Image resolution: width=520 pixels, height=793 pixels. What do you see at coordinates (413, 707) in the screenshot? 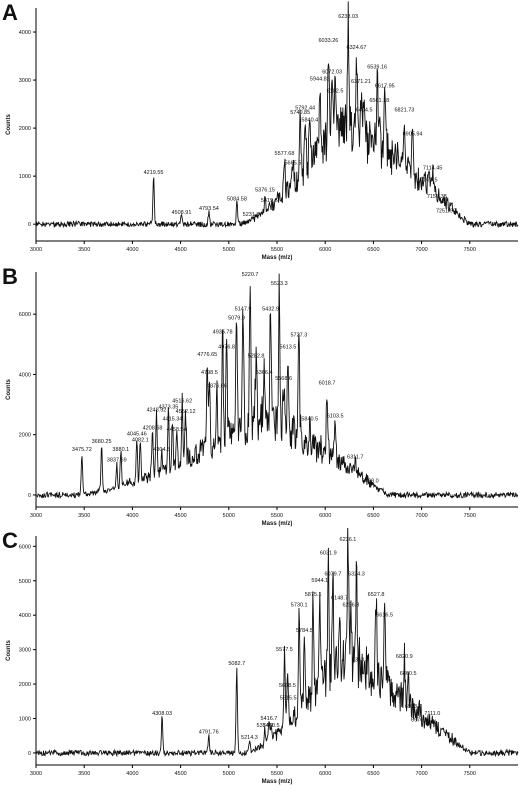
I see `peak-label: 6913.9` at bounding box center [413, 707].